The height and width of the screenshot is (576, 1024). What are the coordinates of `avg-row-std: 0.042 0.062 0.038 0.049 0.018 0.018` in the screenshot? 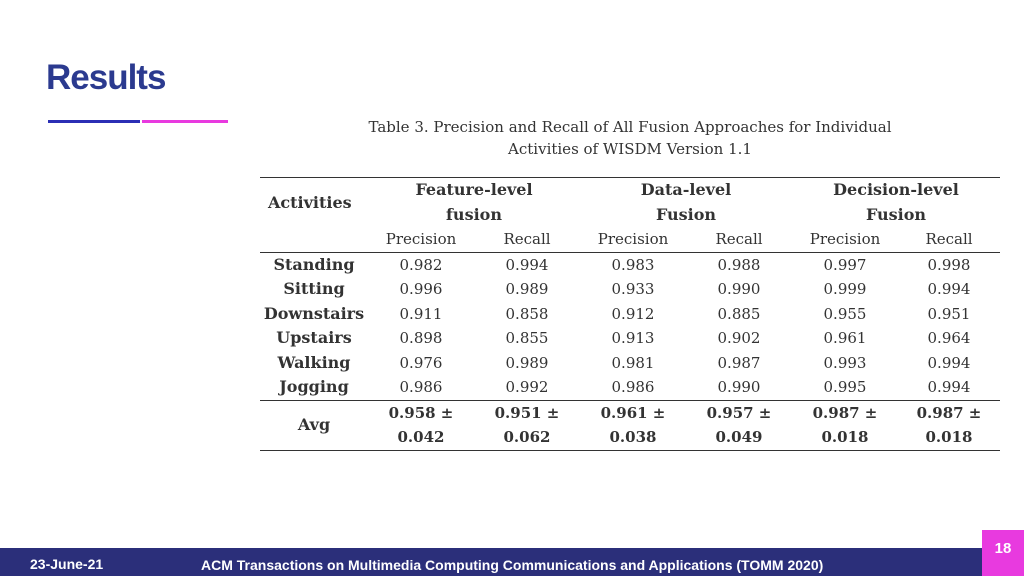 It's located at (630, 438).